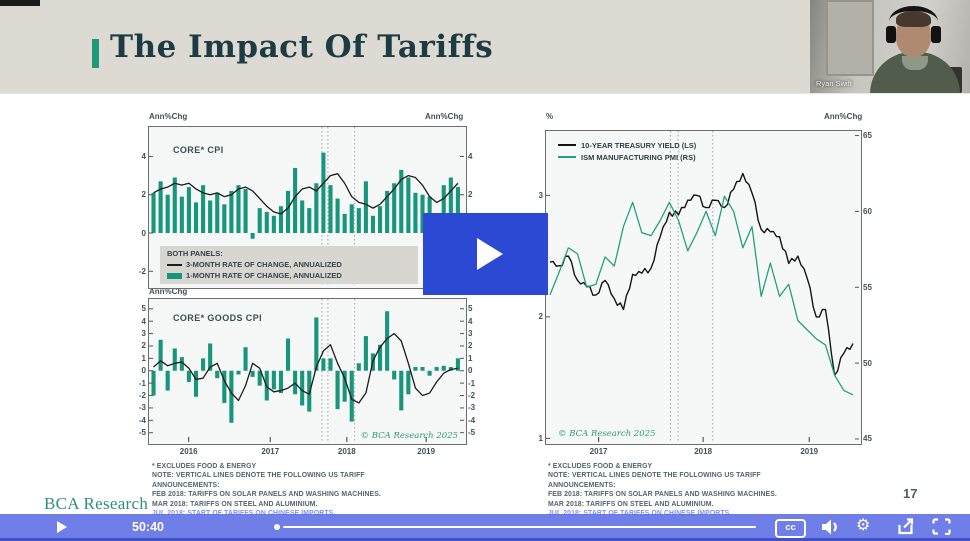 The width and height of the screenshot is (970, 541). Describe the element at coordinates (906, 527) in the screenshot. I see `share-icon` at that location.